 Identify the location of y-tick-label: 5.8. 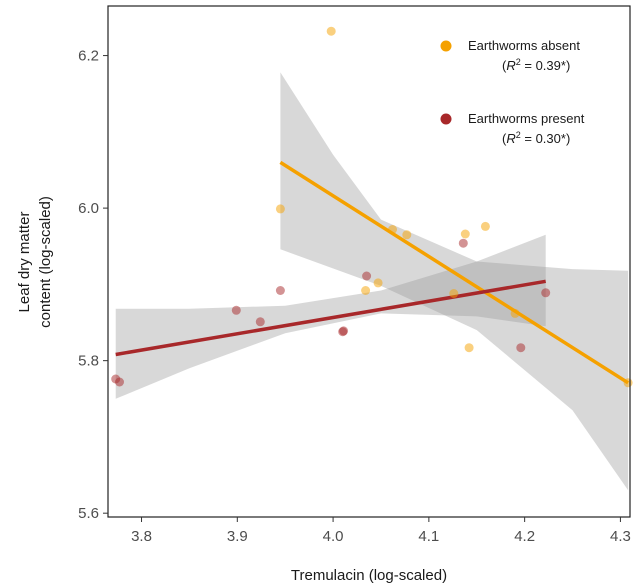
(88, 361).